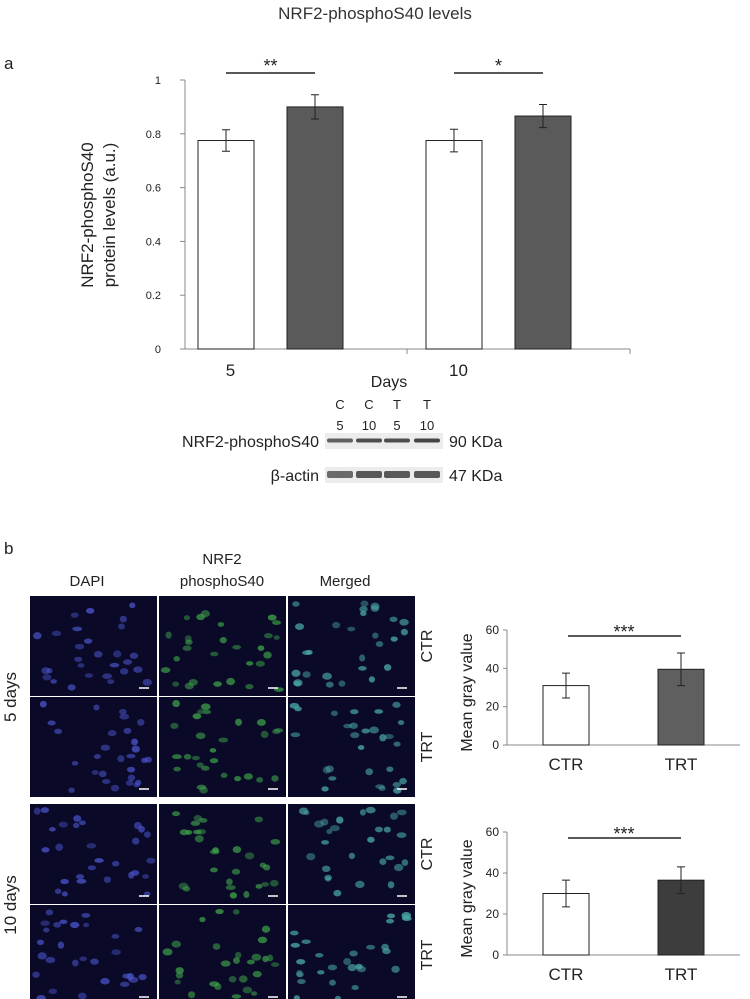 The width and height of the screenshot is (750, 999). What do you see at coordinates (397, 404) in the screenshot?
I see `blot-lane-group: T` at bounding box center [397, 404].